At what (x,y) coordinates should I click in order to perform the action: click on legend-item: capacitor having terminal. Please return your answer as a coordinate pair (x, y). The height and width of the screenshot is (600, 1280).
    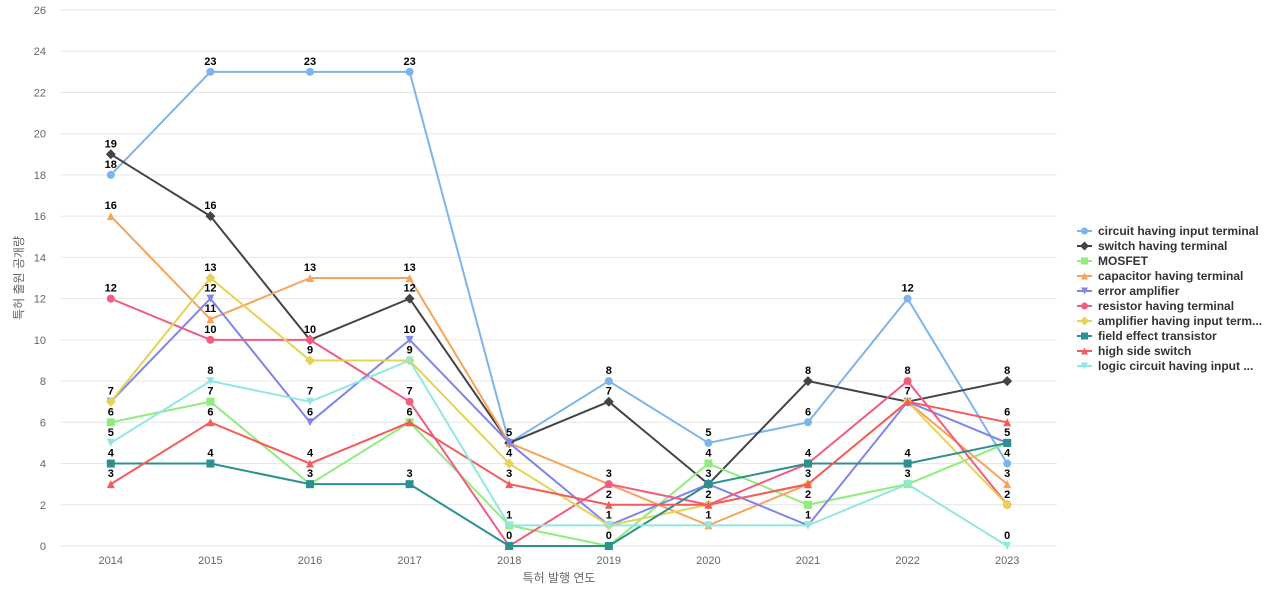
    Looking at the image, I should click on (1160, 276).